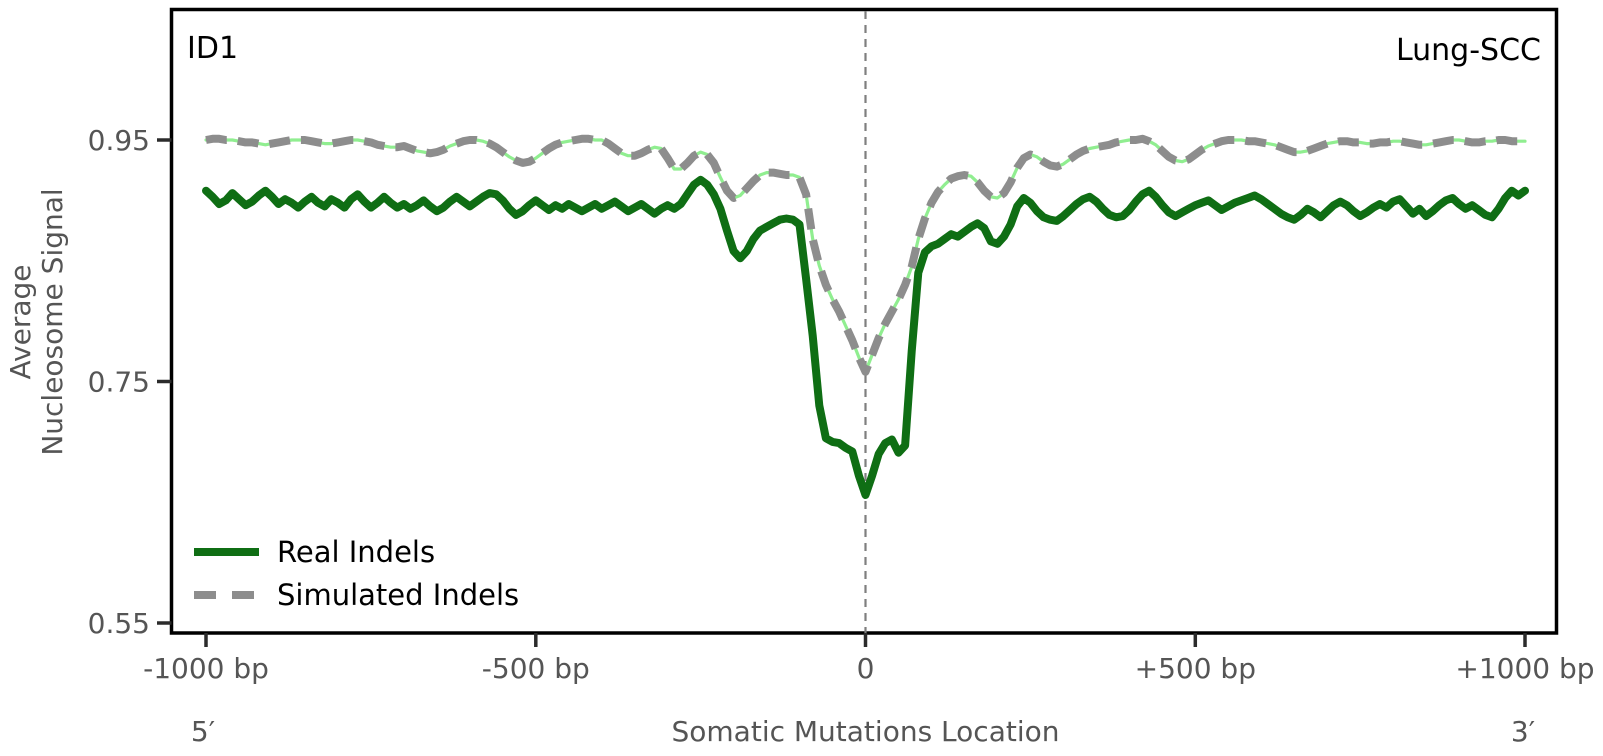 Image resolution: width=1603 pixels, height=756 pixels. I want to click on x-tick-label-plus-1000: +1000 bp, so click(1524, 668).